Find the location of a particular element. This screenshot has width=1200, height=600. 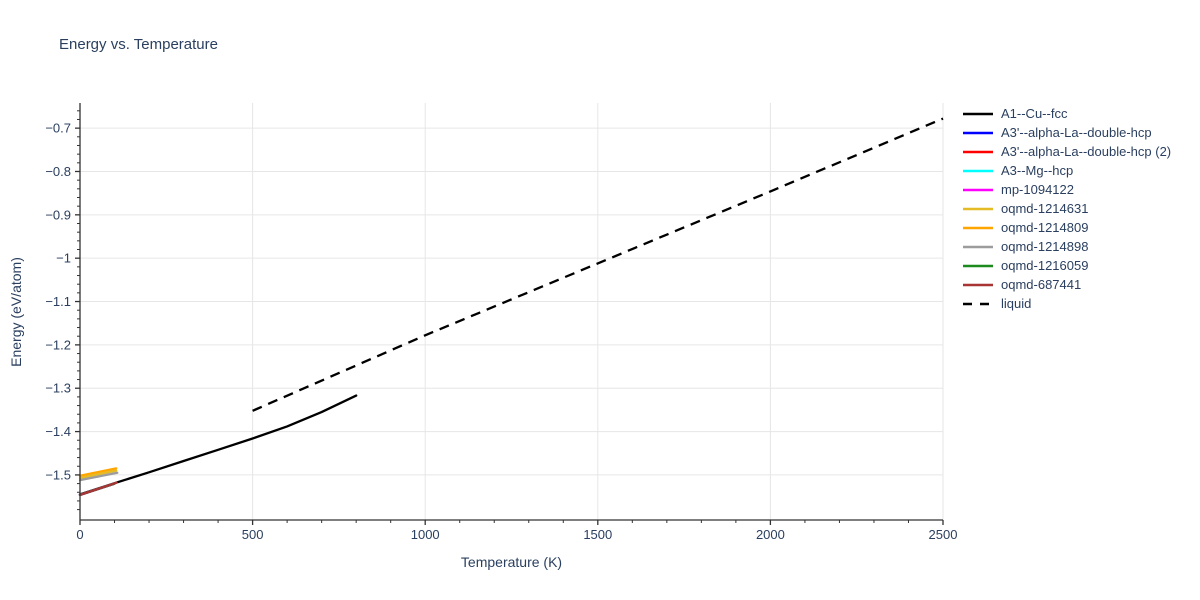

legend-label: A3'--alpha-La--double-hcp (2) is located at coordinates (1086, 151).